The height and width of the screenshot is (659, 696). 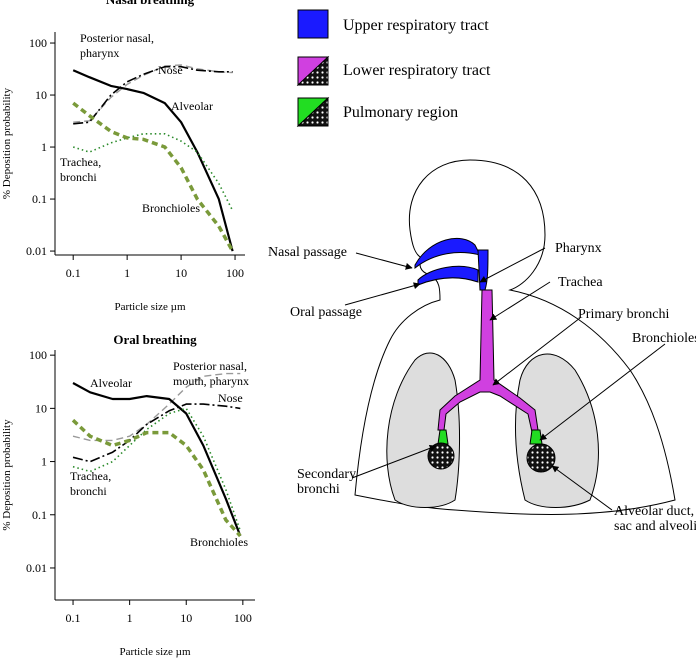 What do you see at coordinates (326, 312) in the screenshot?
I see `diagram-label: Oral passage` at bounding box center [326, 312].